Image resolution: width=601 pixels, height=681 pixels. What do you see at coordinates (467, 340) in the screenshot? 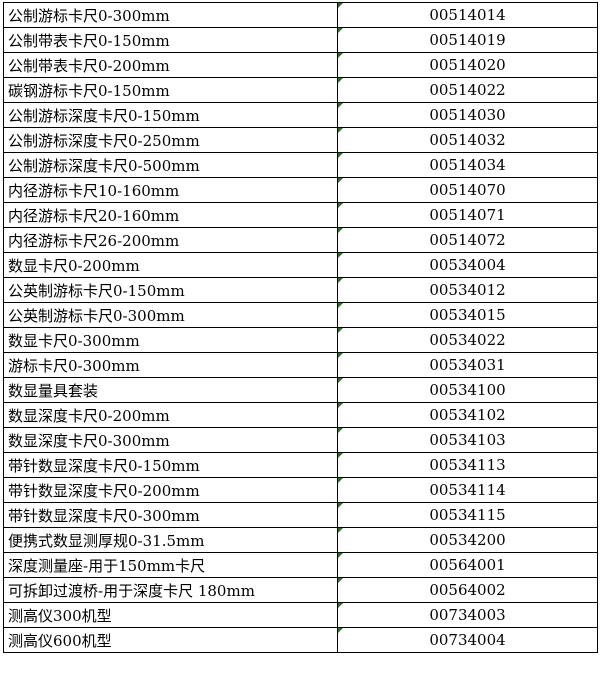
I see `product-code-cell: 00534022` at bounding box center [467, 340].